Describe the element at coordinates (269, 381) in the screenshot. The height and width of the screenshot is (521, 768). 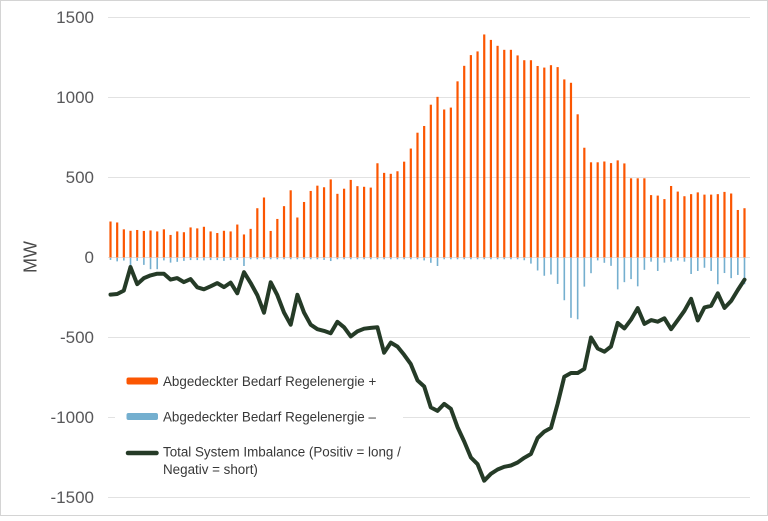
I see `svg-text:Abgedeckter Bedarf Regelenergi: Abgedeckter Bedarf Regelenergie +` at that location.